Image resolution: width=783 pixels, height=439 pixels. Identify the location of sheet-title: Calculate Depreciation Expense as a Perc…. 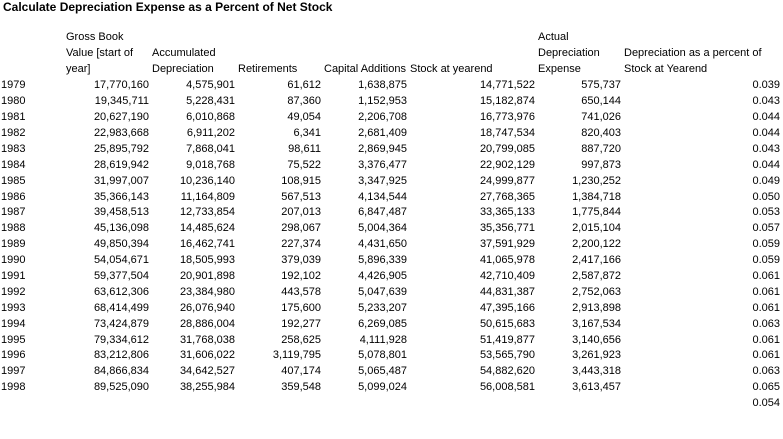
(168, 7).